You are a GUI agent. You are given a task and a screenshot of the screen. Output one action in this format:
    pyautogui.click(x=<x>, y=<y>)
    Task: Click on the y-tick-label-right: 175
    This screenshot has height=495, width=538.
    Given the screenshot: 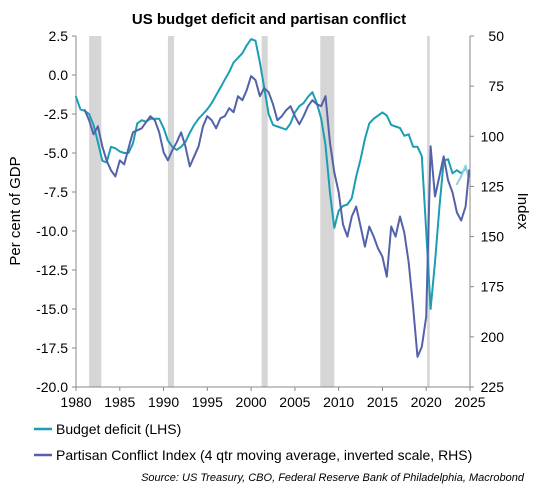 What is the action you would take?
    pyautogui.click(x=493, y=287)
    